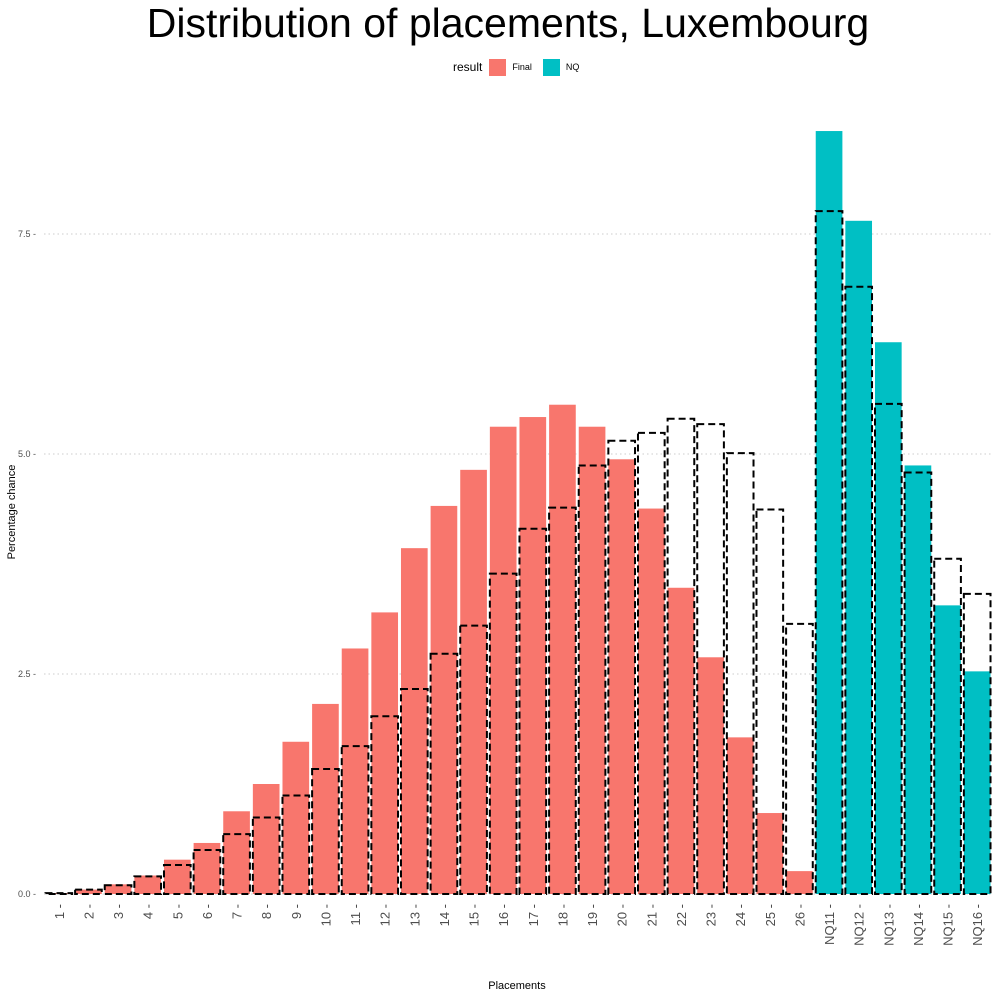  Describe the element at coordinates (551, 67) in the screenshot. I see `legend-key-nq` at that location.